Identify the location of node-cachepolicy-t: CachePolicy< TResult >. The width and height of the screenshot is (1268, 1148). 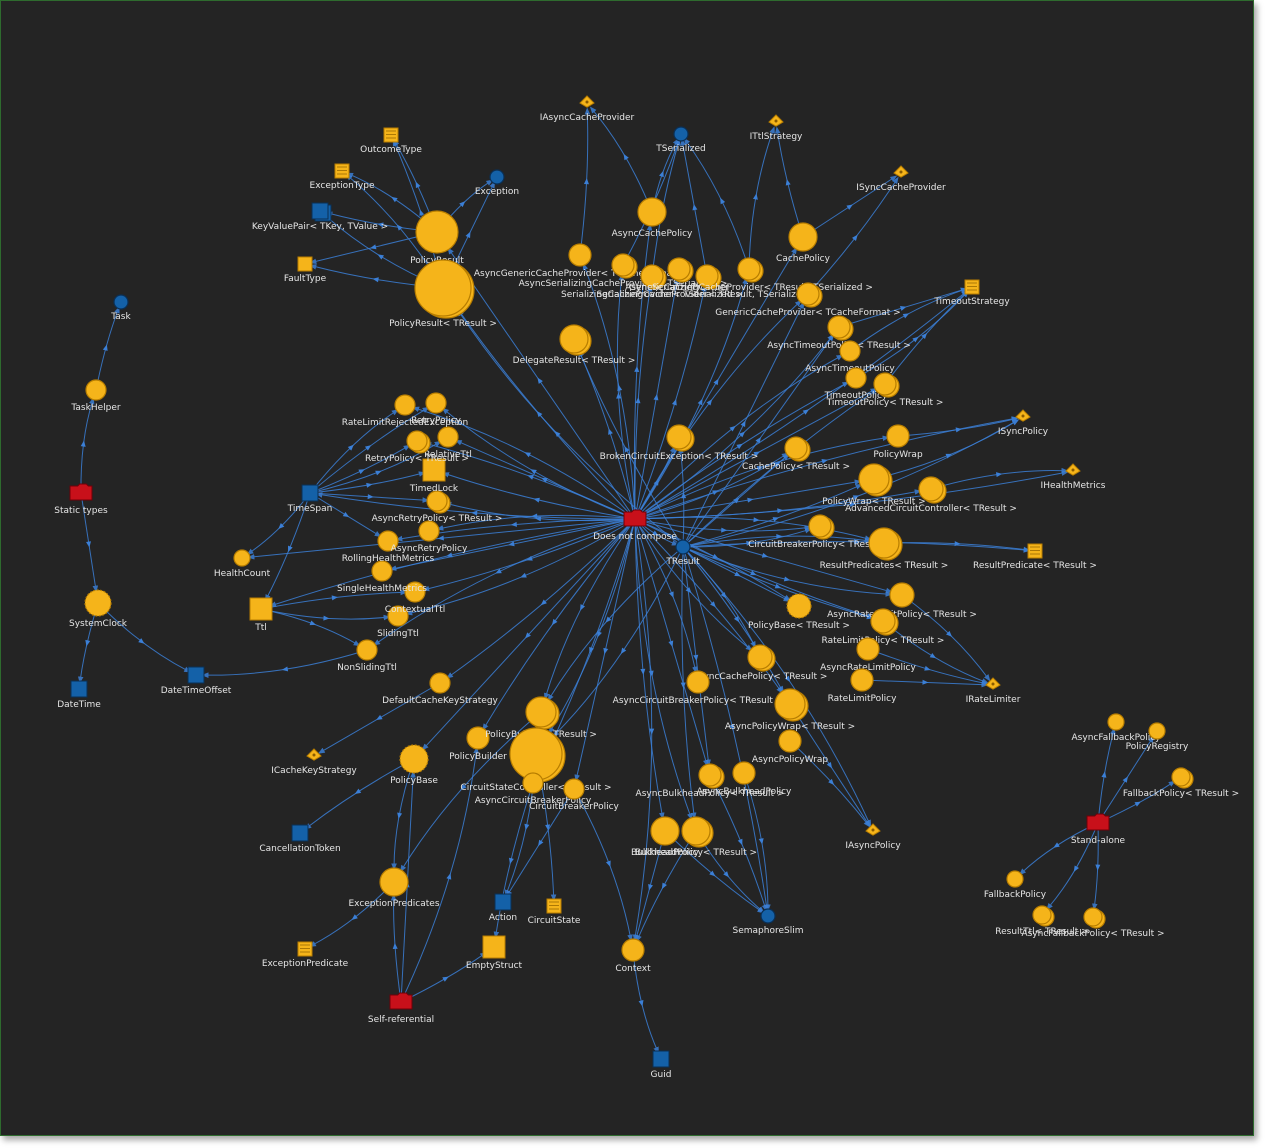
(796, 454).